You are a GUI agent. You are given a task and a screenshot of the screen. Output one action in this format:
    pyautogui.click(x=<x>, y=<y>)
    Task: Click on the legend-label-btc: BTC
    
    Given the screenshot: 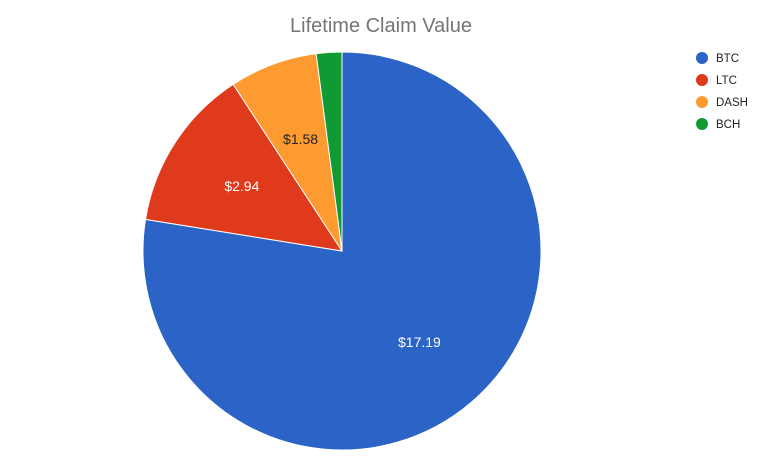 What is the action you would take?
    pyautogui.click(x=727, y=59)
    